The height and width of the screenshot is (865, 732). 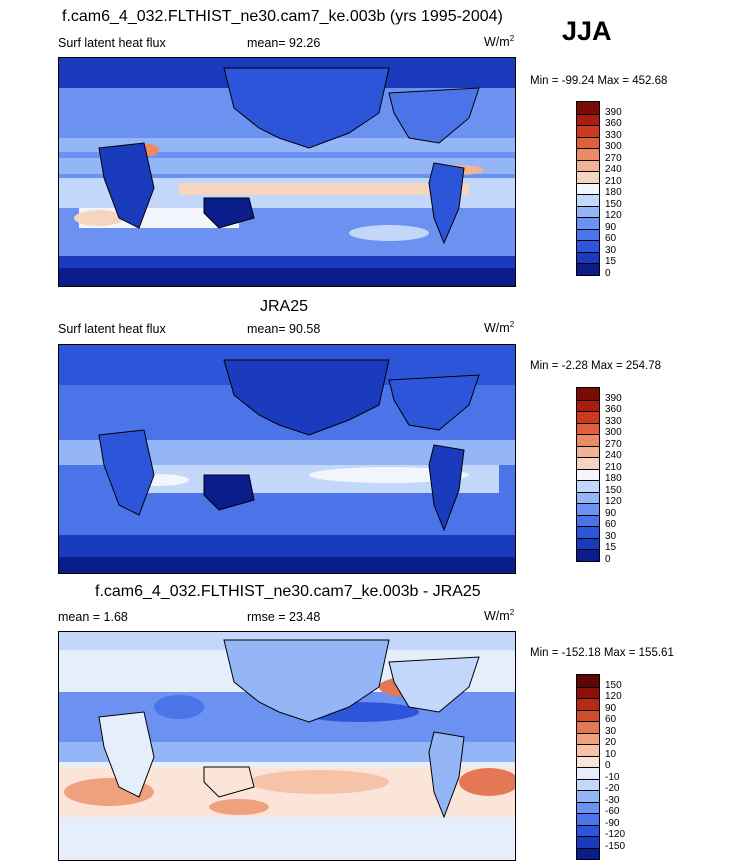 I want to click on panel2-title: JRA25, so click(x=284, y=306).